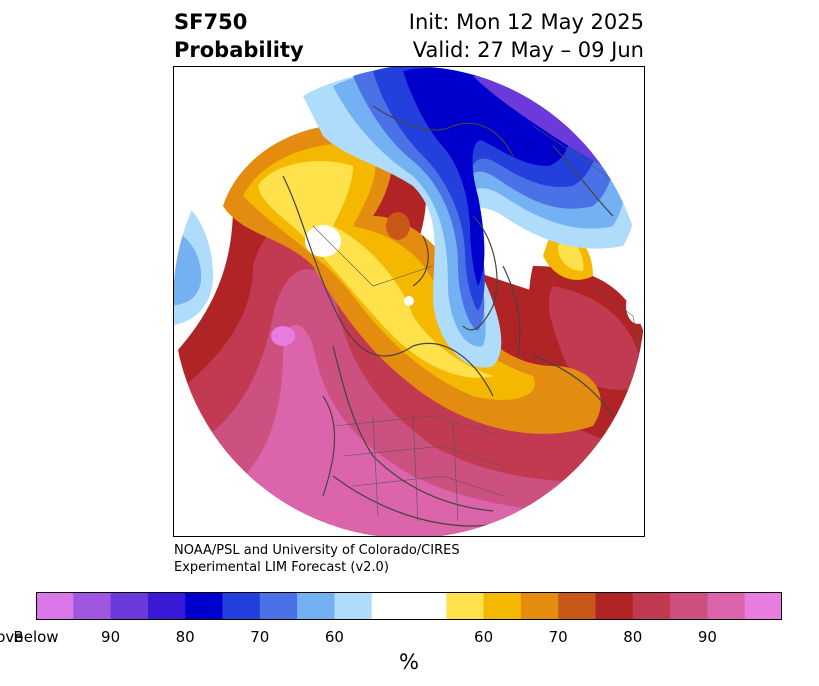 This screenshot has width=819, height=686. What do you see at coordinates (528, 50) in the screenshot?
I see `valid-date: Valid: 27 May – 09 Jun` at bounding box center [528, 50].